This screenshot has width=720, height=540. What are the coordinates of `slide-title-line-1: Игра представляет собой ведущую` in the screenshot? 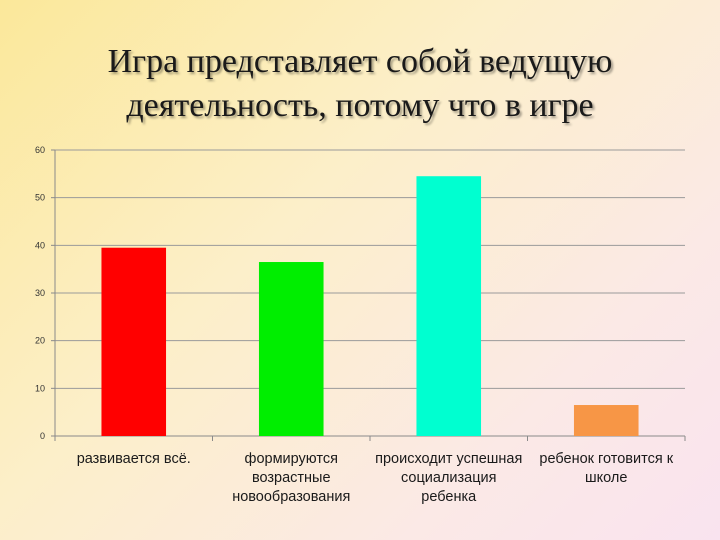 It's located at (360, 61).